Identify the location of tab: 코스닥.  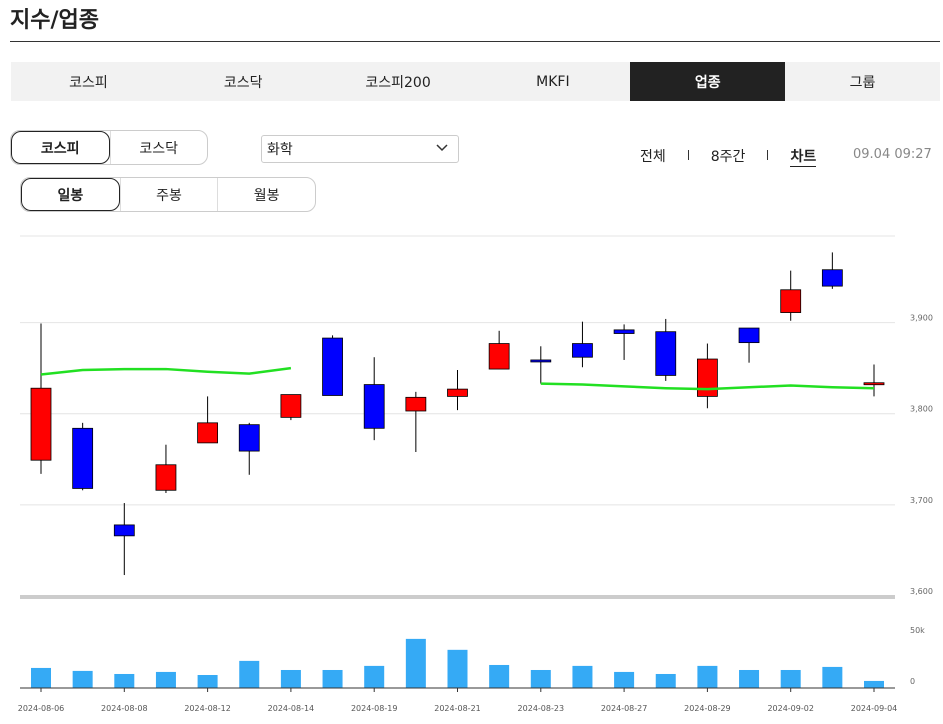
(243, 82).